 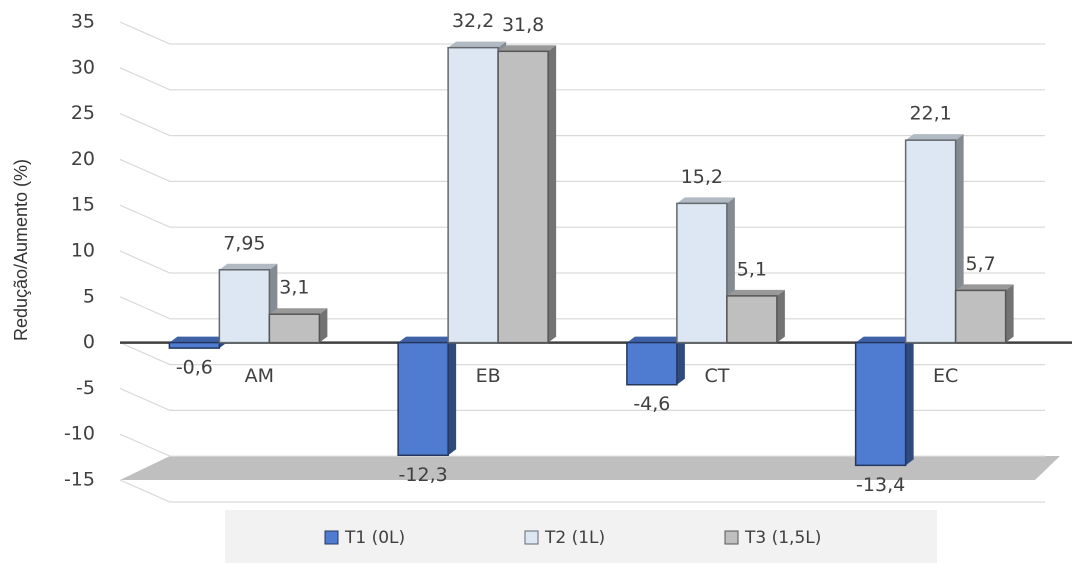 What do you see at coordinates (590, 468) in the screenshot?
I see `floor` at bounding box center [590, 468].